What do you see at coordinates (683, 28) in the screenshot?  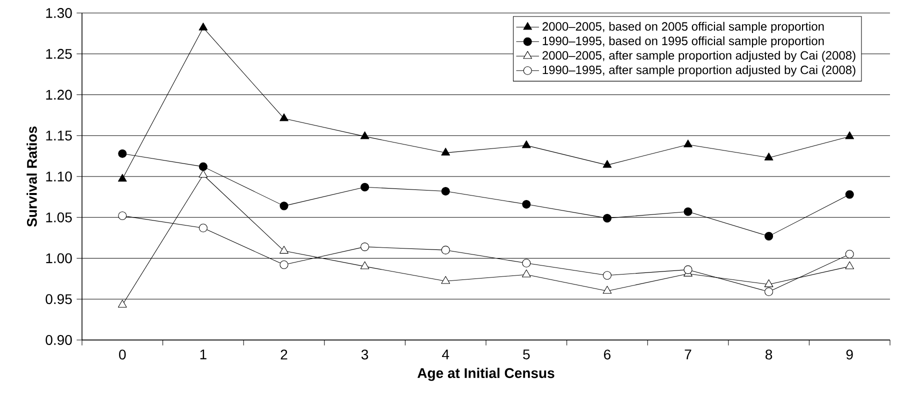 I see `legend-label: 2000–2005, based on 2005 official sample proportion` at bounding box center [683, 28].